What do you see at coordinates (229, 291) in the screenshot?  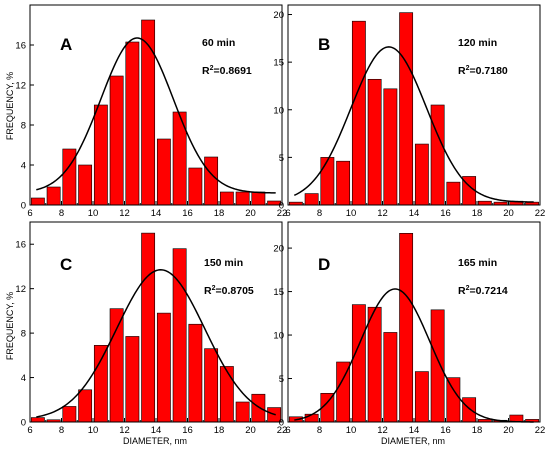 I see `r-squared-label: R2=0.8705` at bounding box center [229, 291].